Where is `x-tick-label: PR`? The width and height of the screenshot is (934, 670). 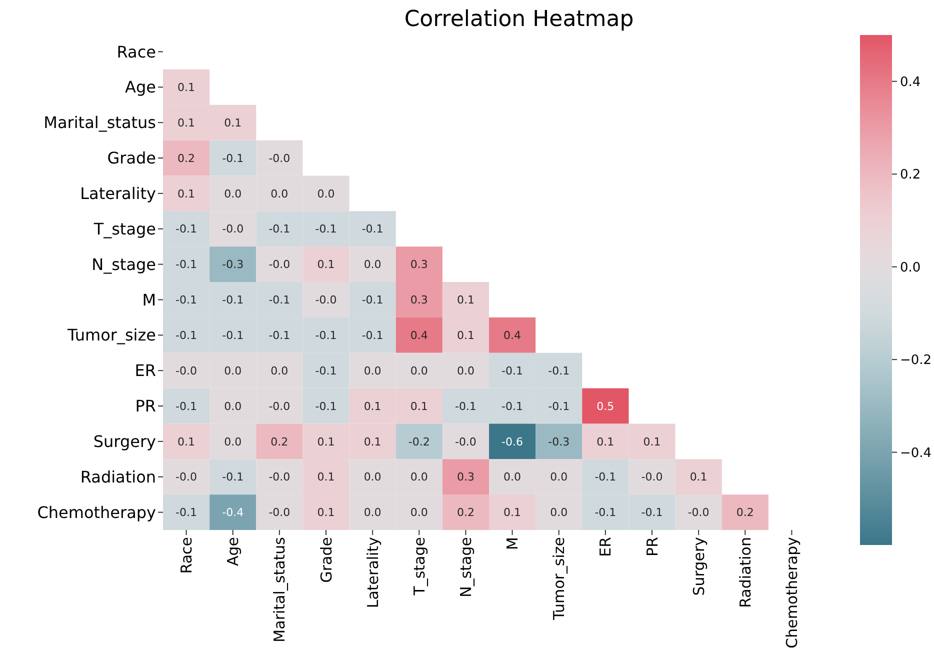 x-tick-label: PR is located at coordinates (652, 546).